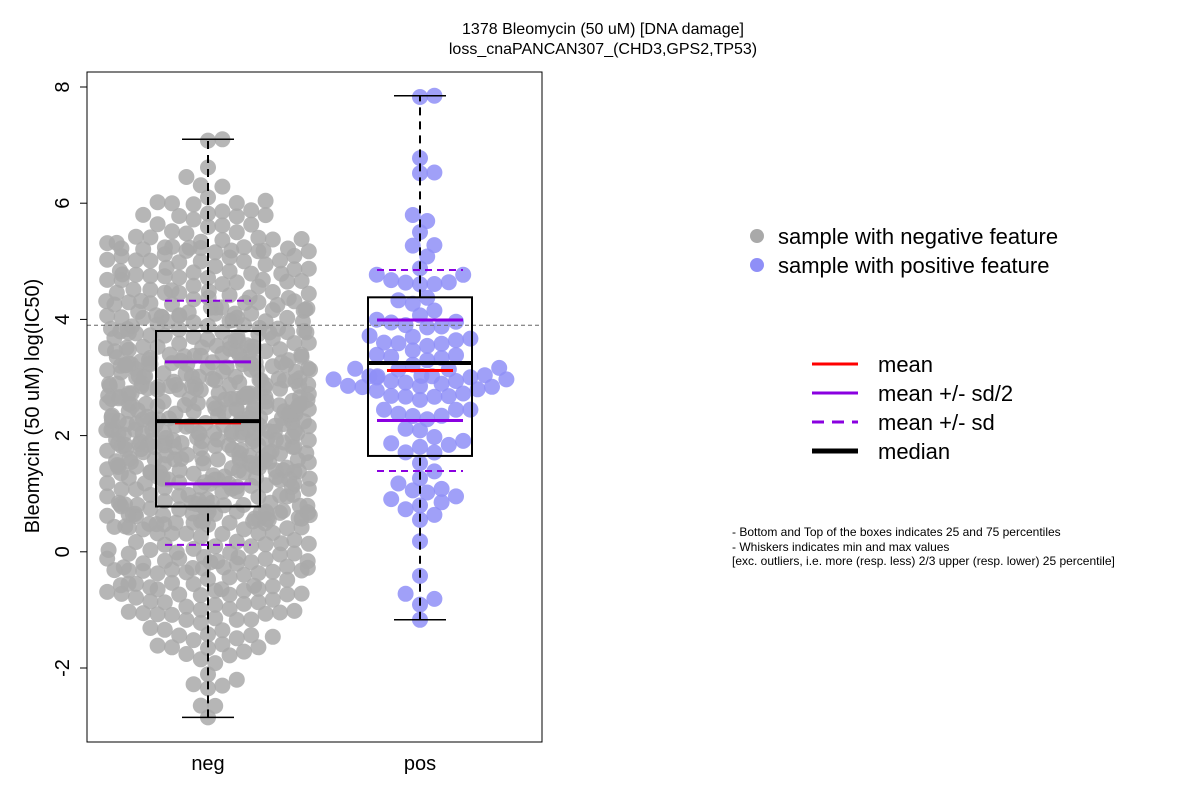  Describe the element at coordinates (918, 236) in the screenshot. I see `legend-label-negative: sample with negative feature` at that location.